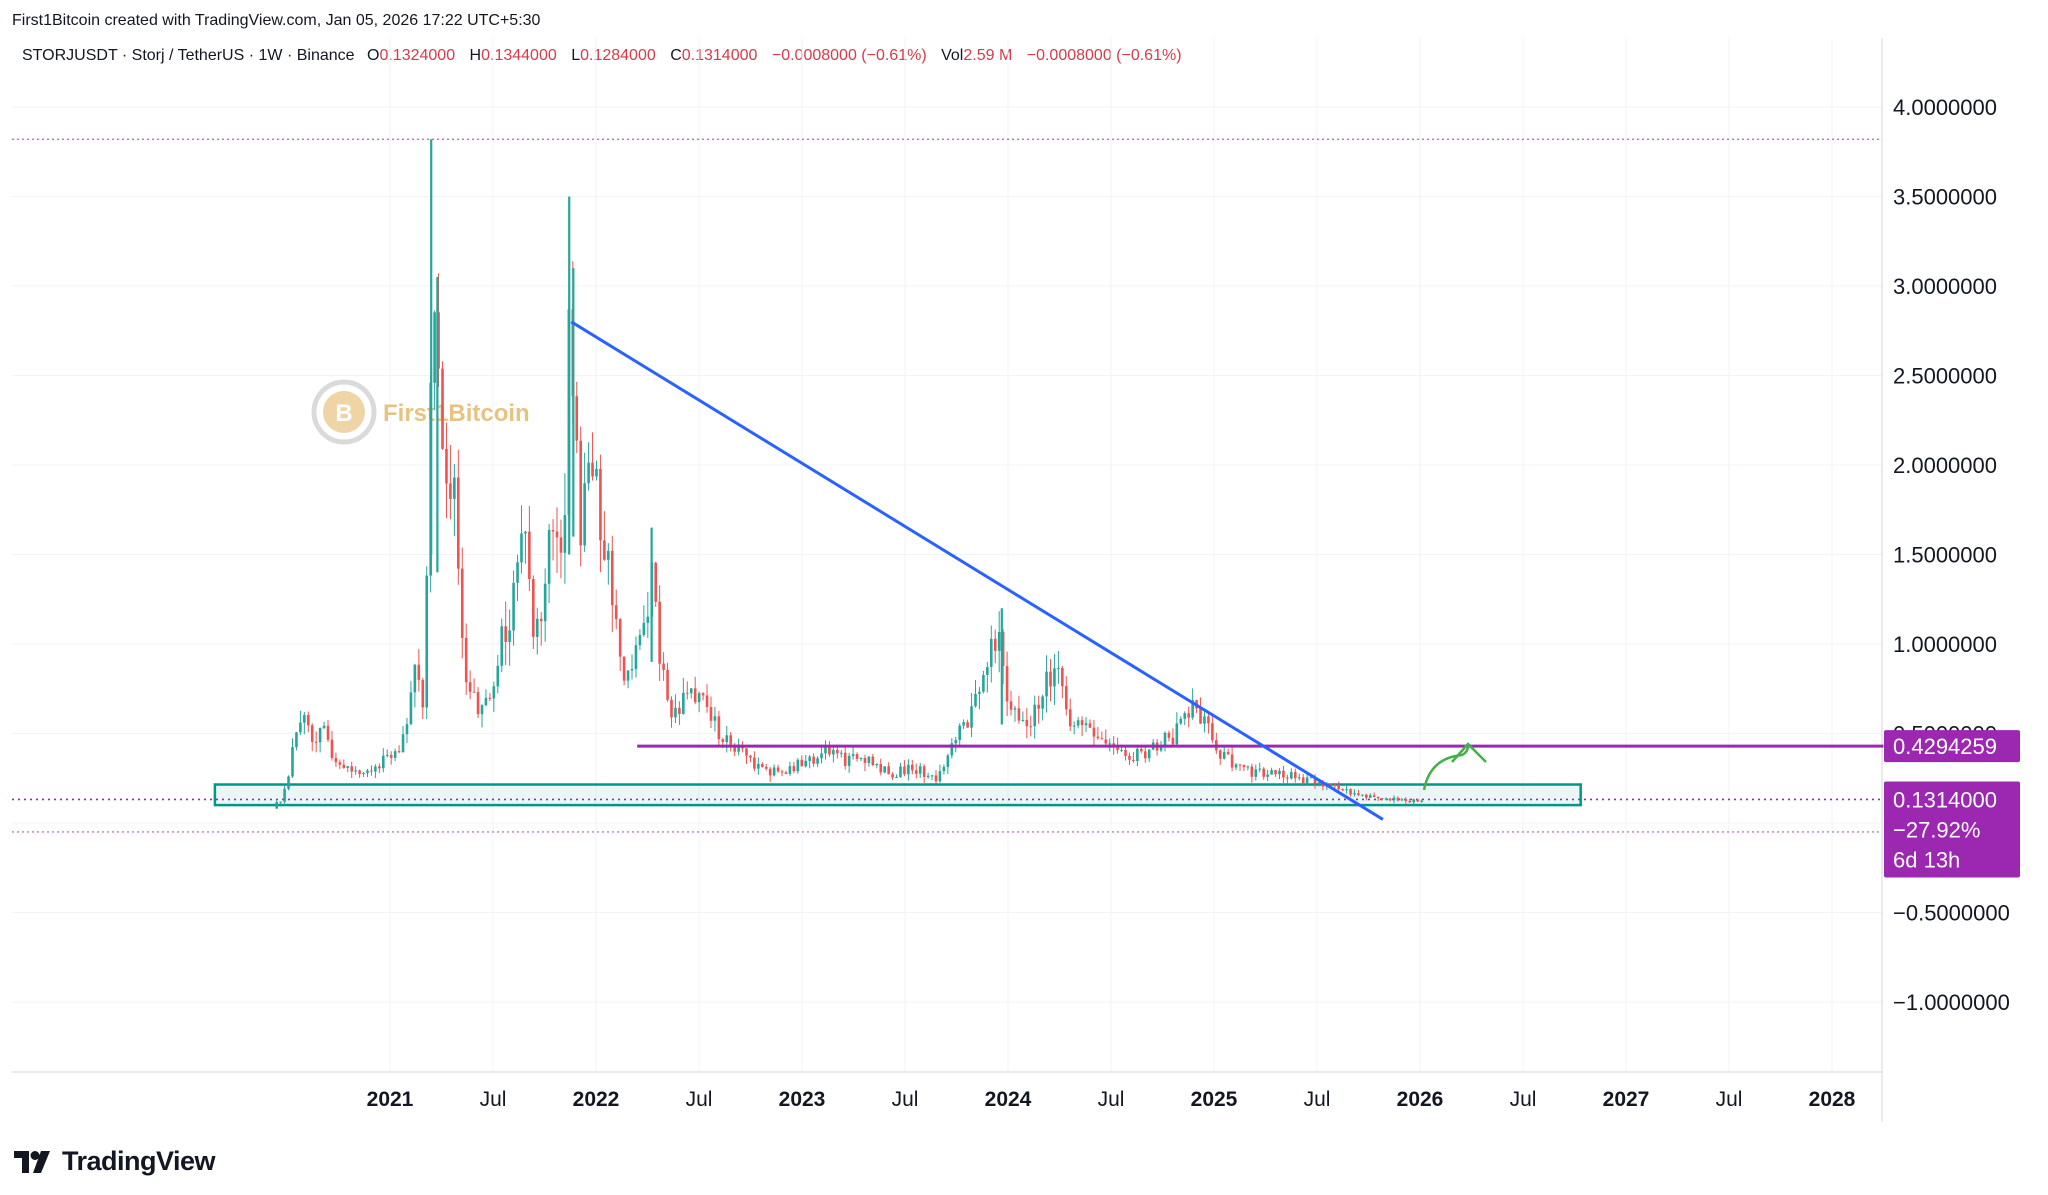 This screenshot has height=1195, width=2048. I want to click on tradingview-brand-label: TradingView, so click(139, 1161).